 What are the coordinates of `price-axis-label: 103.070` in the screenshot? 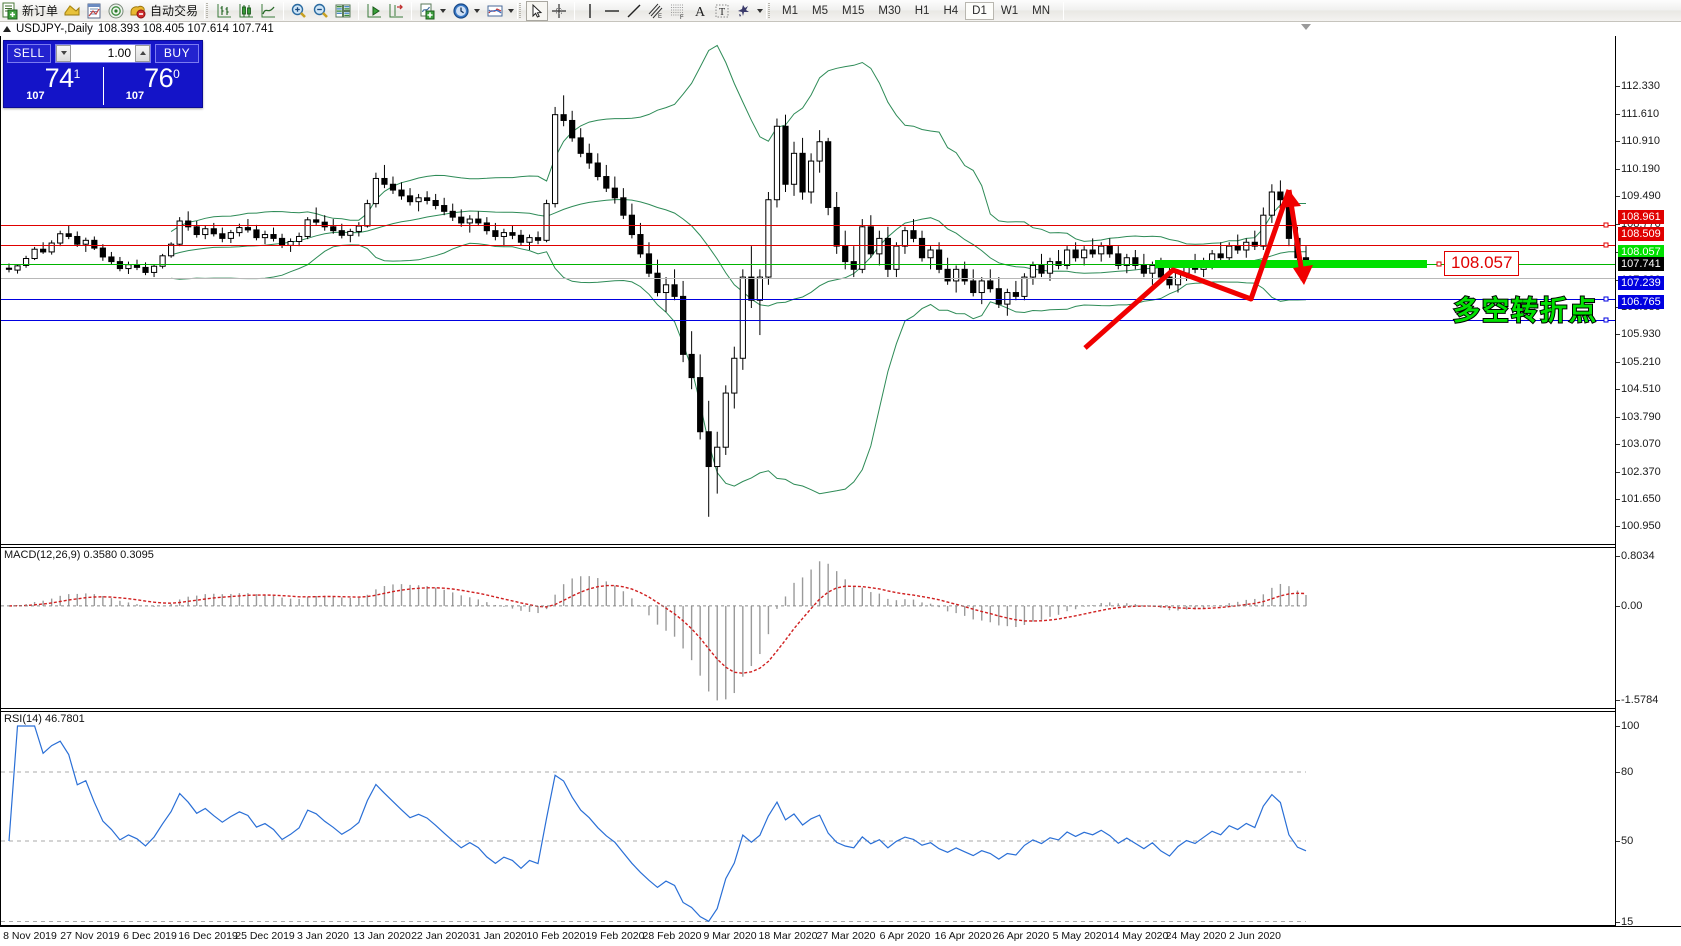 It's located at (1641, 444).